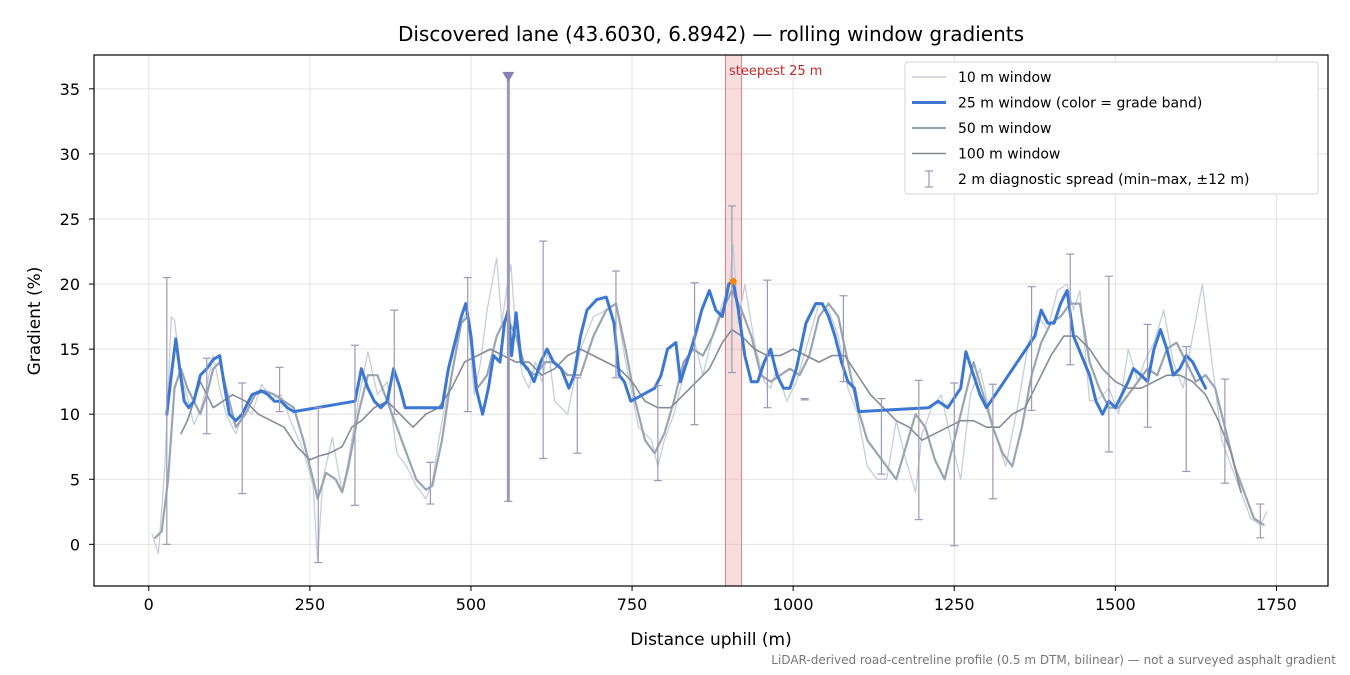  I want to click on legend-box, so click(1111, 128).